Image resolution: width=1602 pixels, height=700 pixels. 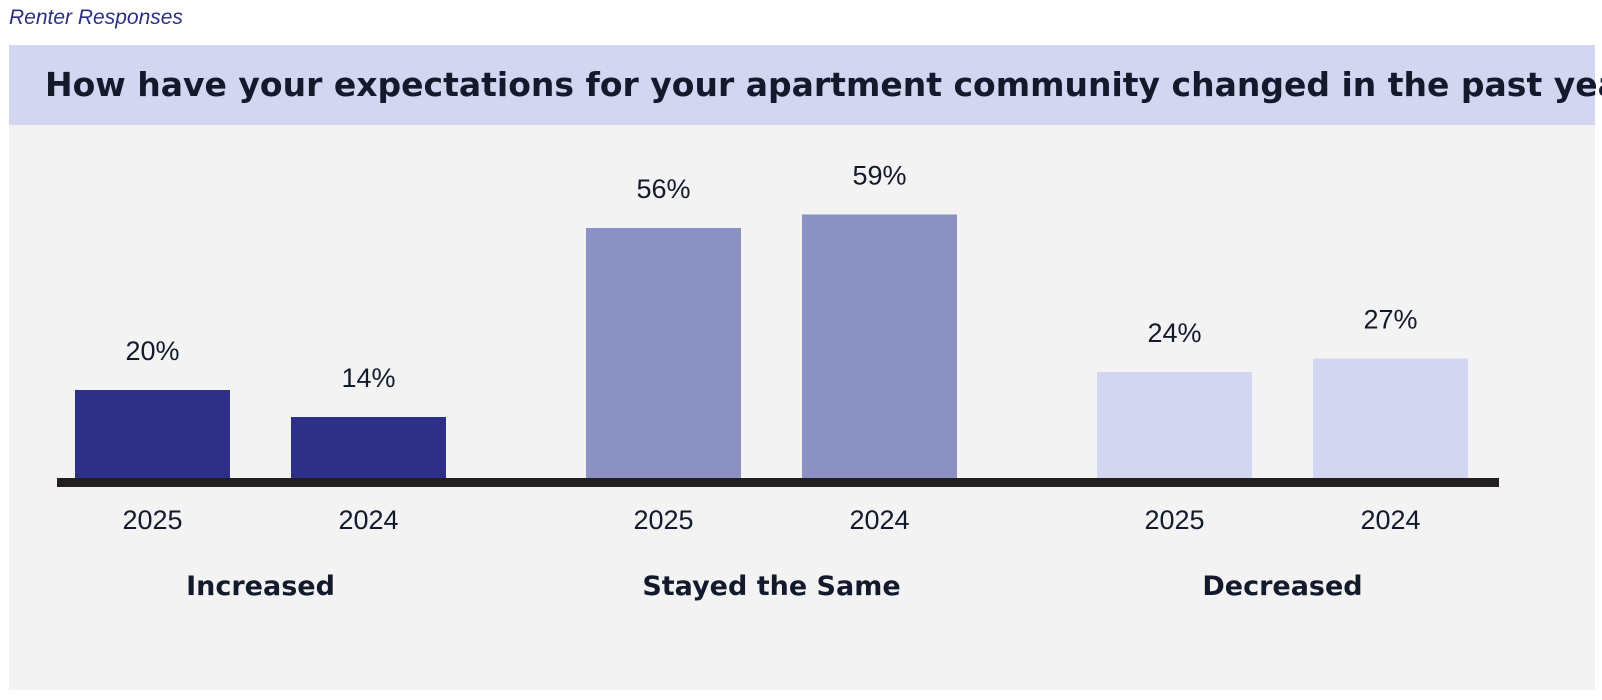 I want to click on value-label-increased-2024: 14%, so click(x=368, y=378).